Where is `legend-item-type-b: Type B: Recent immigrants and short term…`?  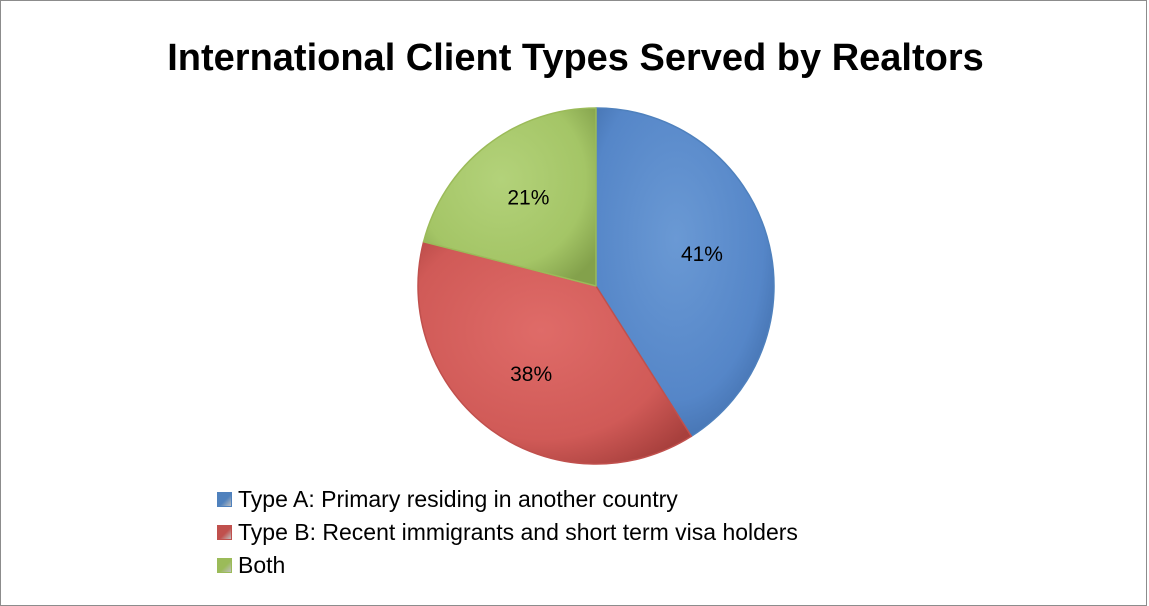 legend-item-type-b: Type B: Recent immigrants and short term… is located at coordinates (507, 532).